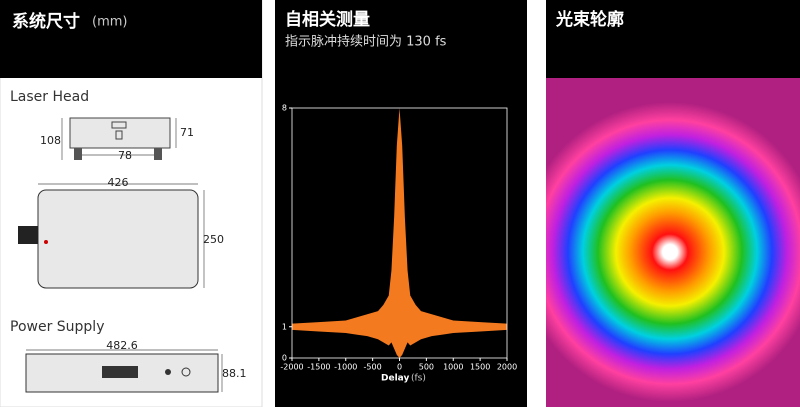  What do you see at coordinates (507, 367) in the screenshot?
I see `x-tick-label: 2000` at bounding box center [507, 367].